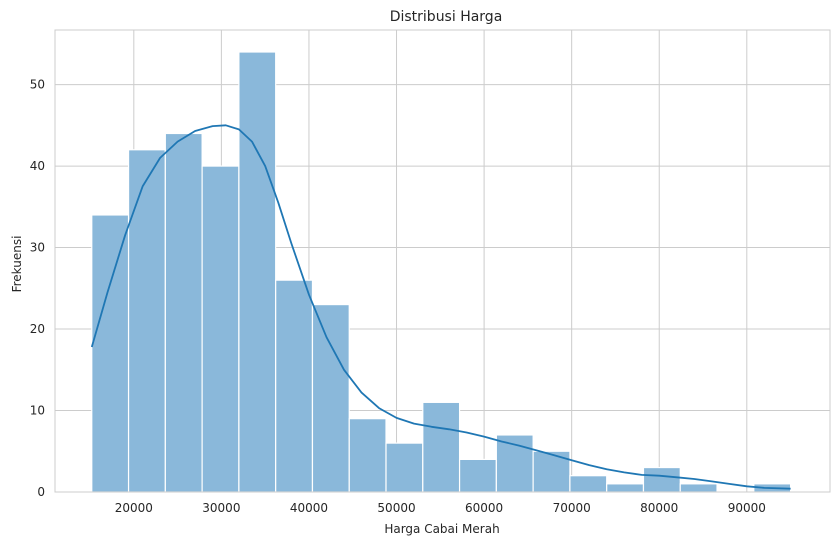 Image resolution: width=839 pixels, height=545 pixels. Describe the element at coordinates (441, 529) in the screenshot. I see `x-axis-label: Harga Cabai Merah` at that location.